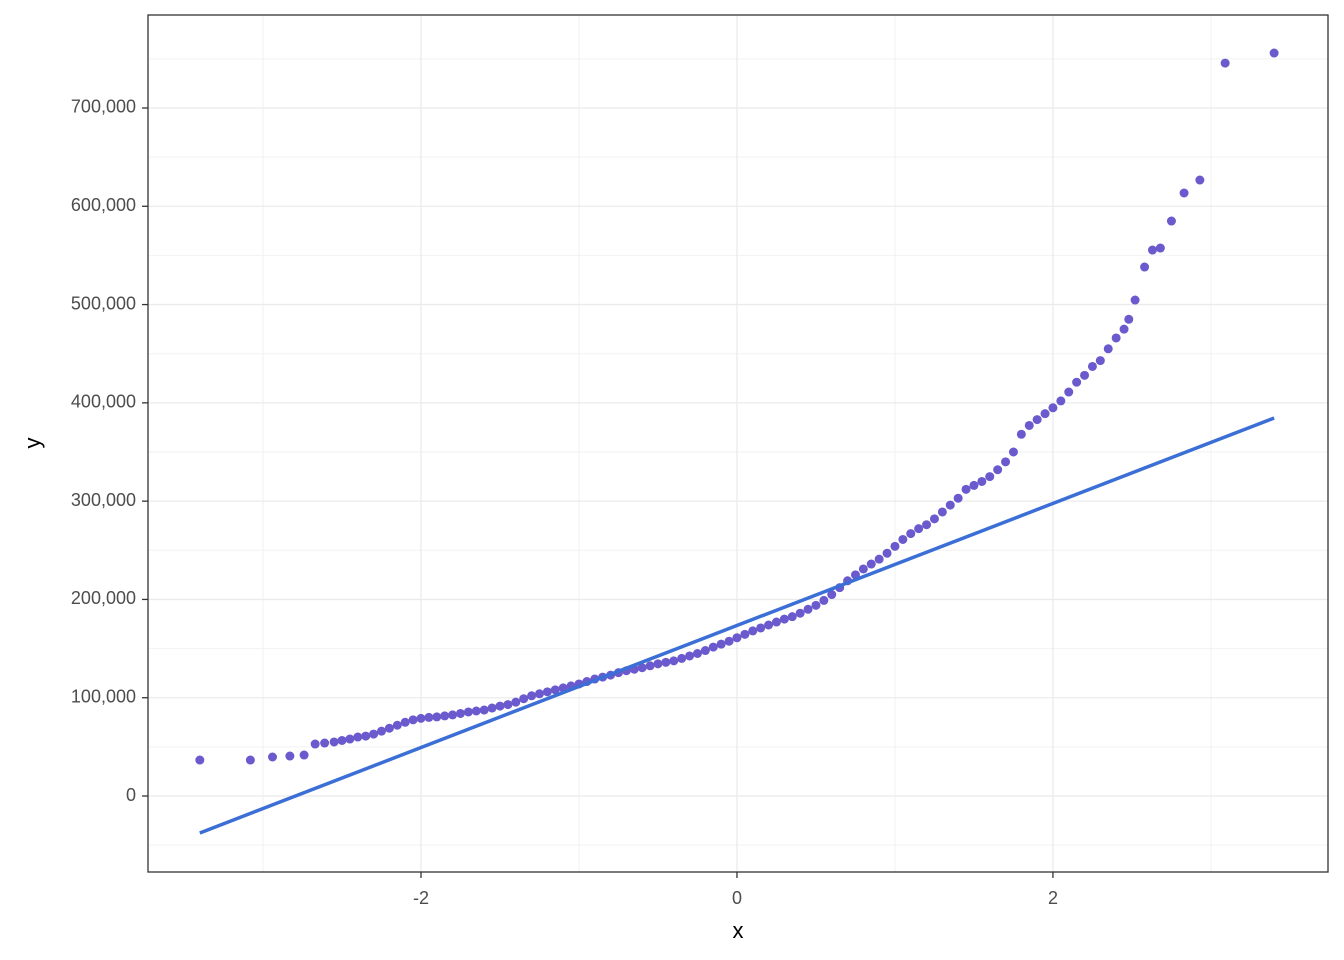 The image size is (1344, 960). What do you see at coordinates (103, 107) in the screenshot?
I see `y-tick-label: 700,000` at bounding box center [103, 107].